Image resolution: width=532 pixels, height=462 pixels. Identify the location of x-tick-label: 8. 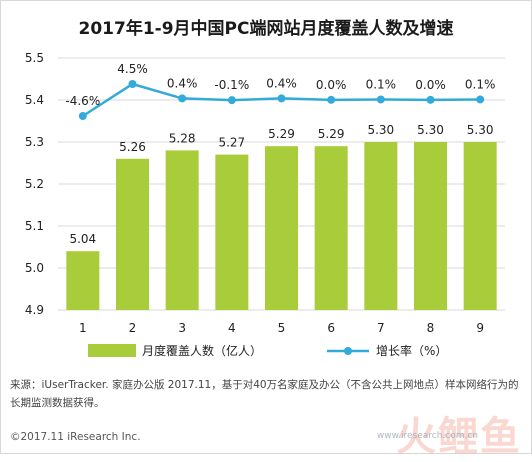
(431, 328).